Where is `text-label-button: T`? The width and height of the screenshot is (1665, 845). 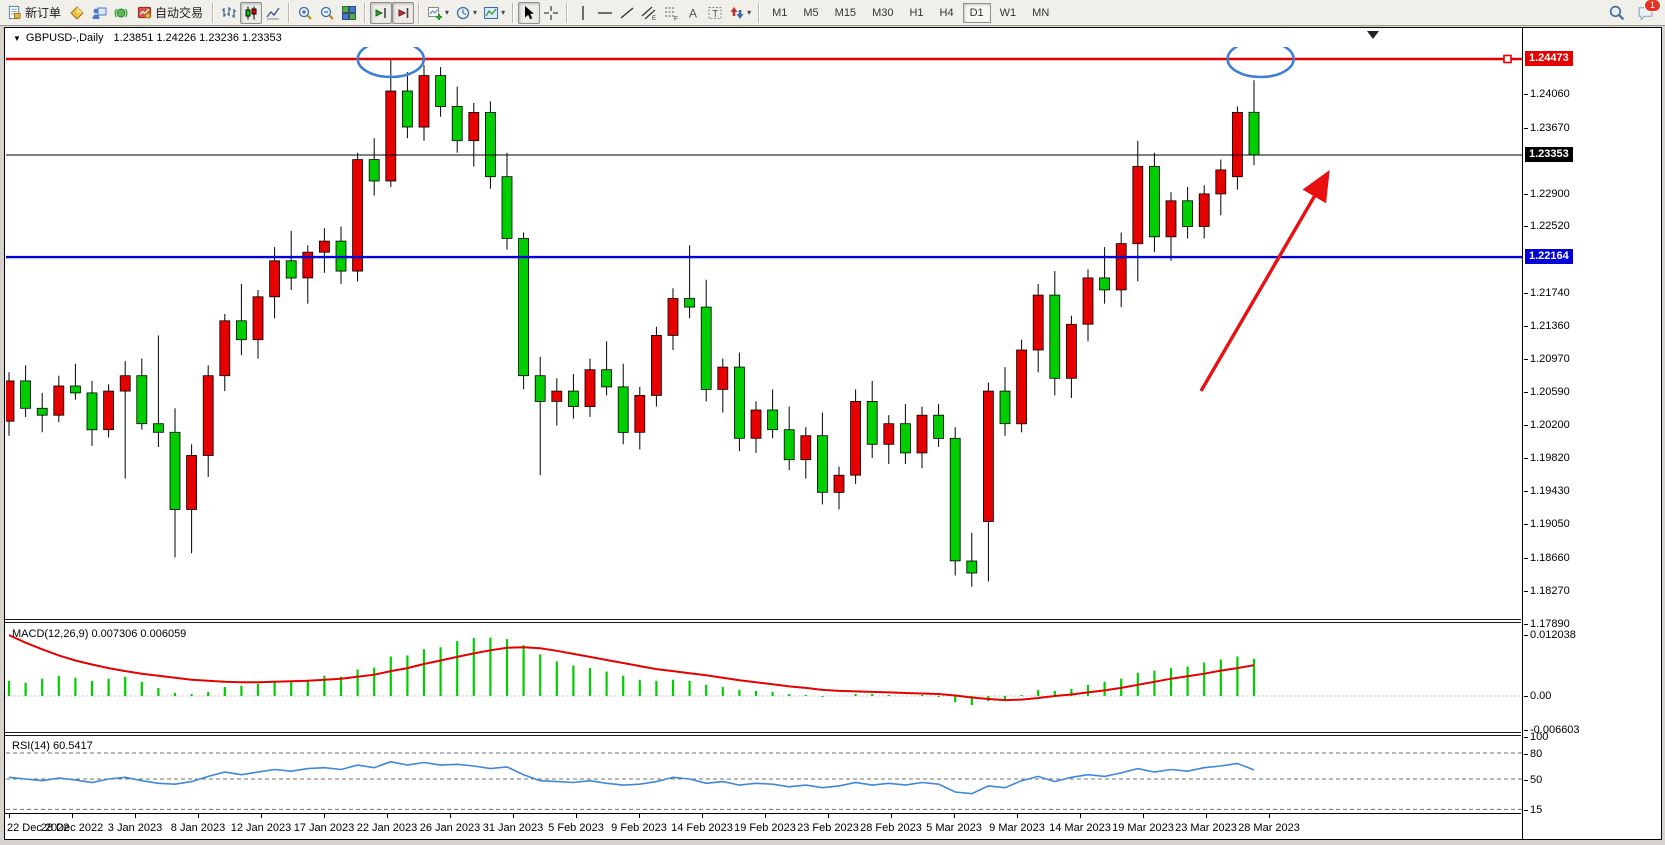 text-label-button: T is located at coordinates (715, 13).